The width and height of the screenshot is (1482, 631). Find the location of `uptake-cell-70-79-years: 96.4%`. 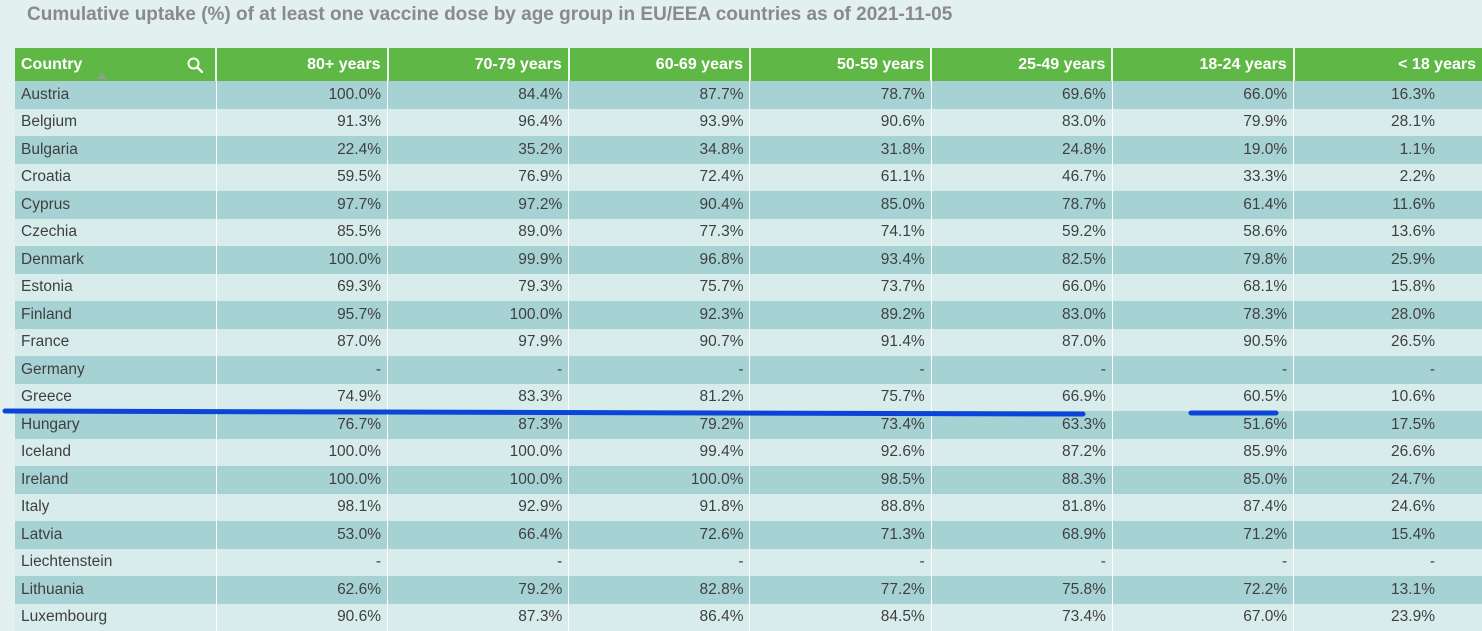

uptake-cell-70-79-years: 96.4% is located at coordinates (478, 123).